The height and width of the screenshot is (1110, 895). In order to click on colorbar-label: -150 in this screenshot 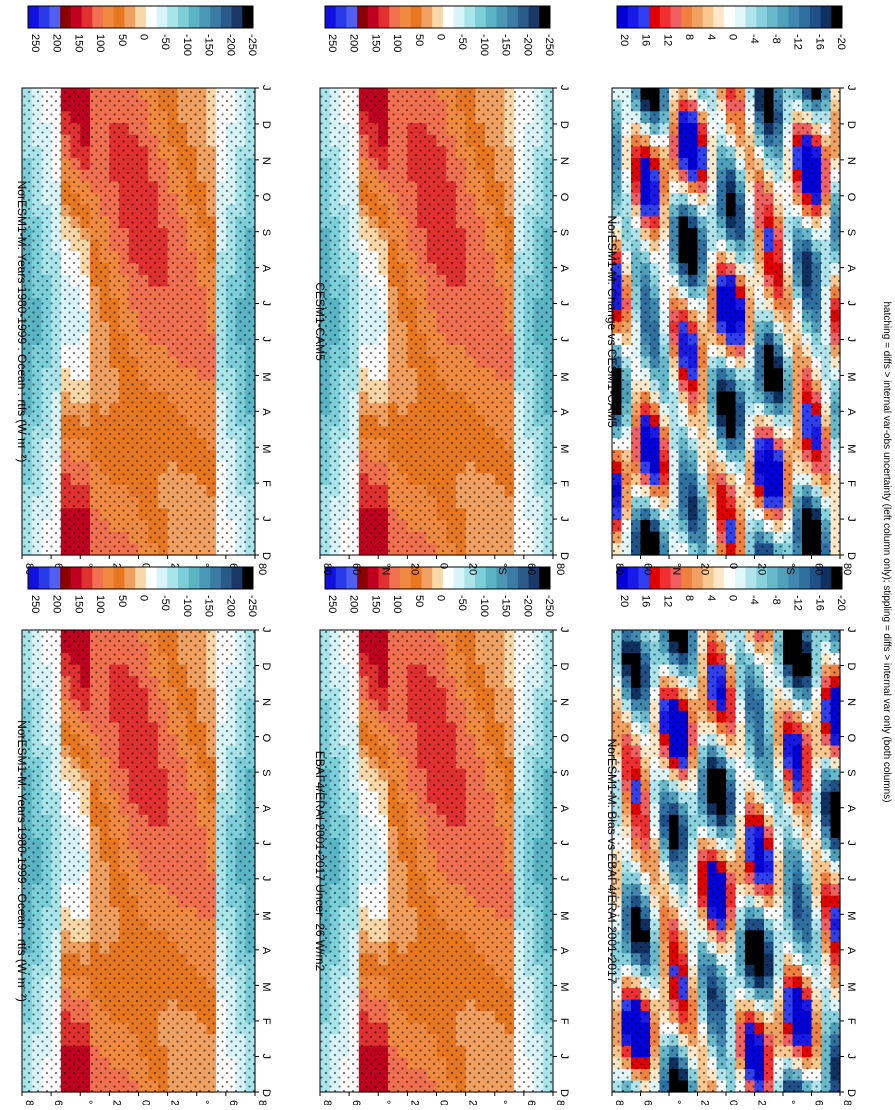, I will do `click(209, 45)`.